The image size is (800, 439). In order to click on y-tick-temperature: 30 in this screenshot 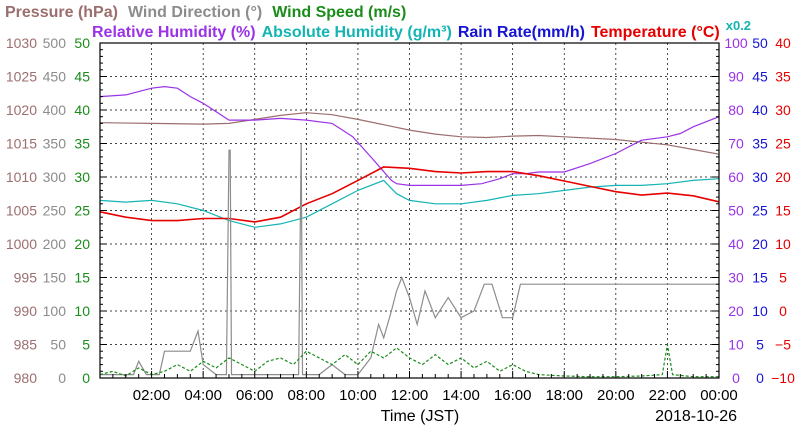, I will do `click(783, 110)`.